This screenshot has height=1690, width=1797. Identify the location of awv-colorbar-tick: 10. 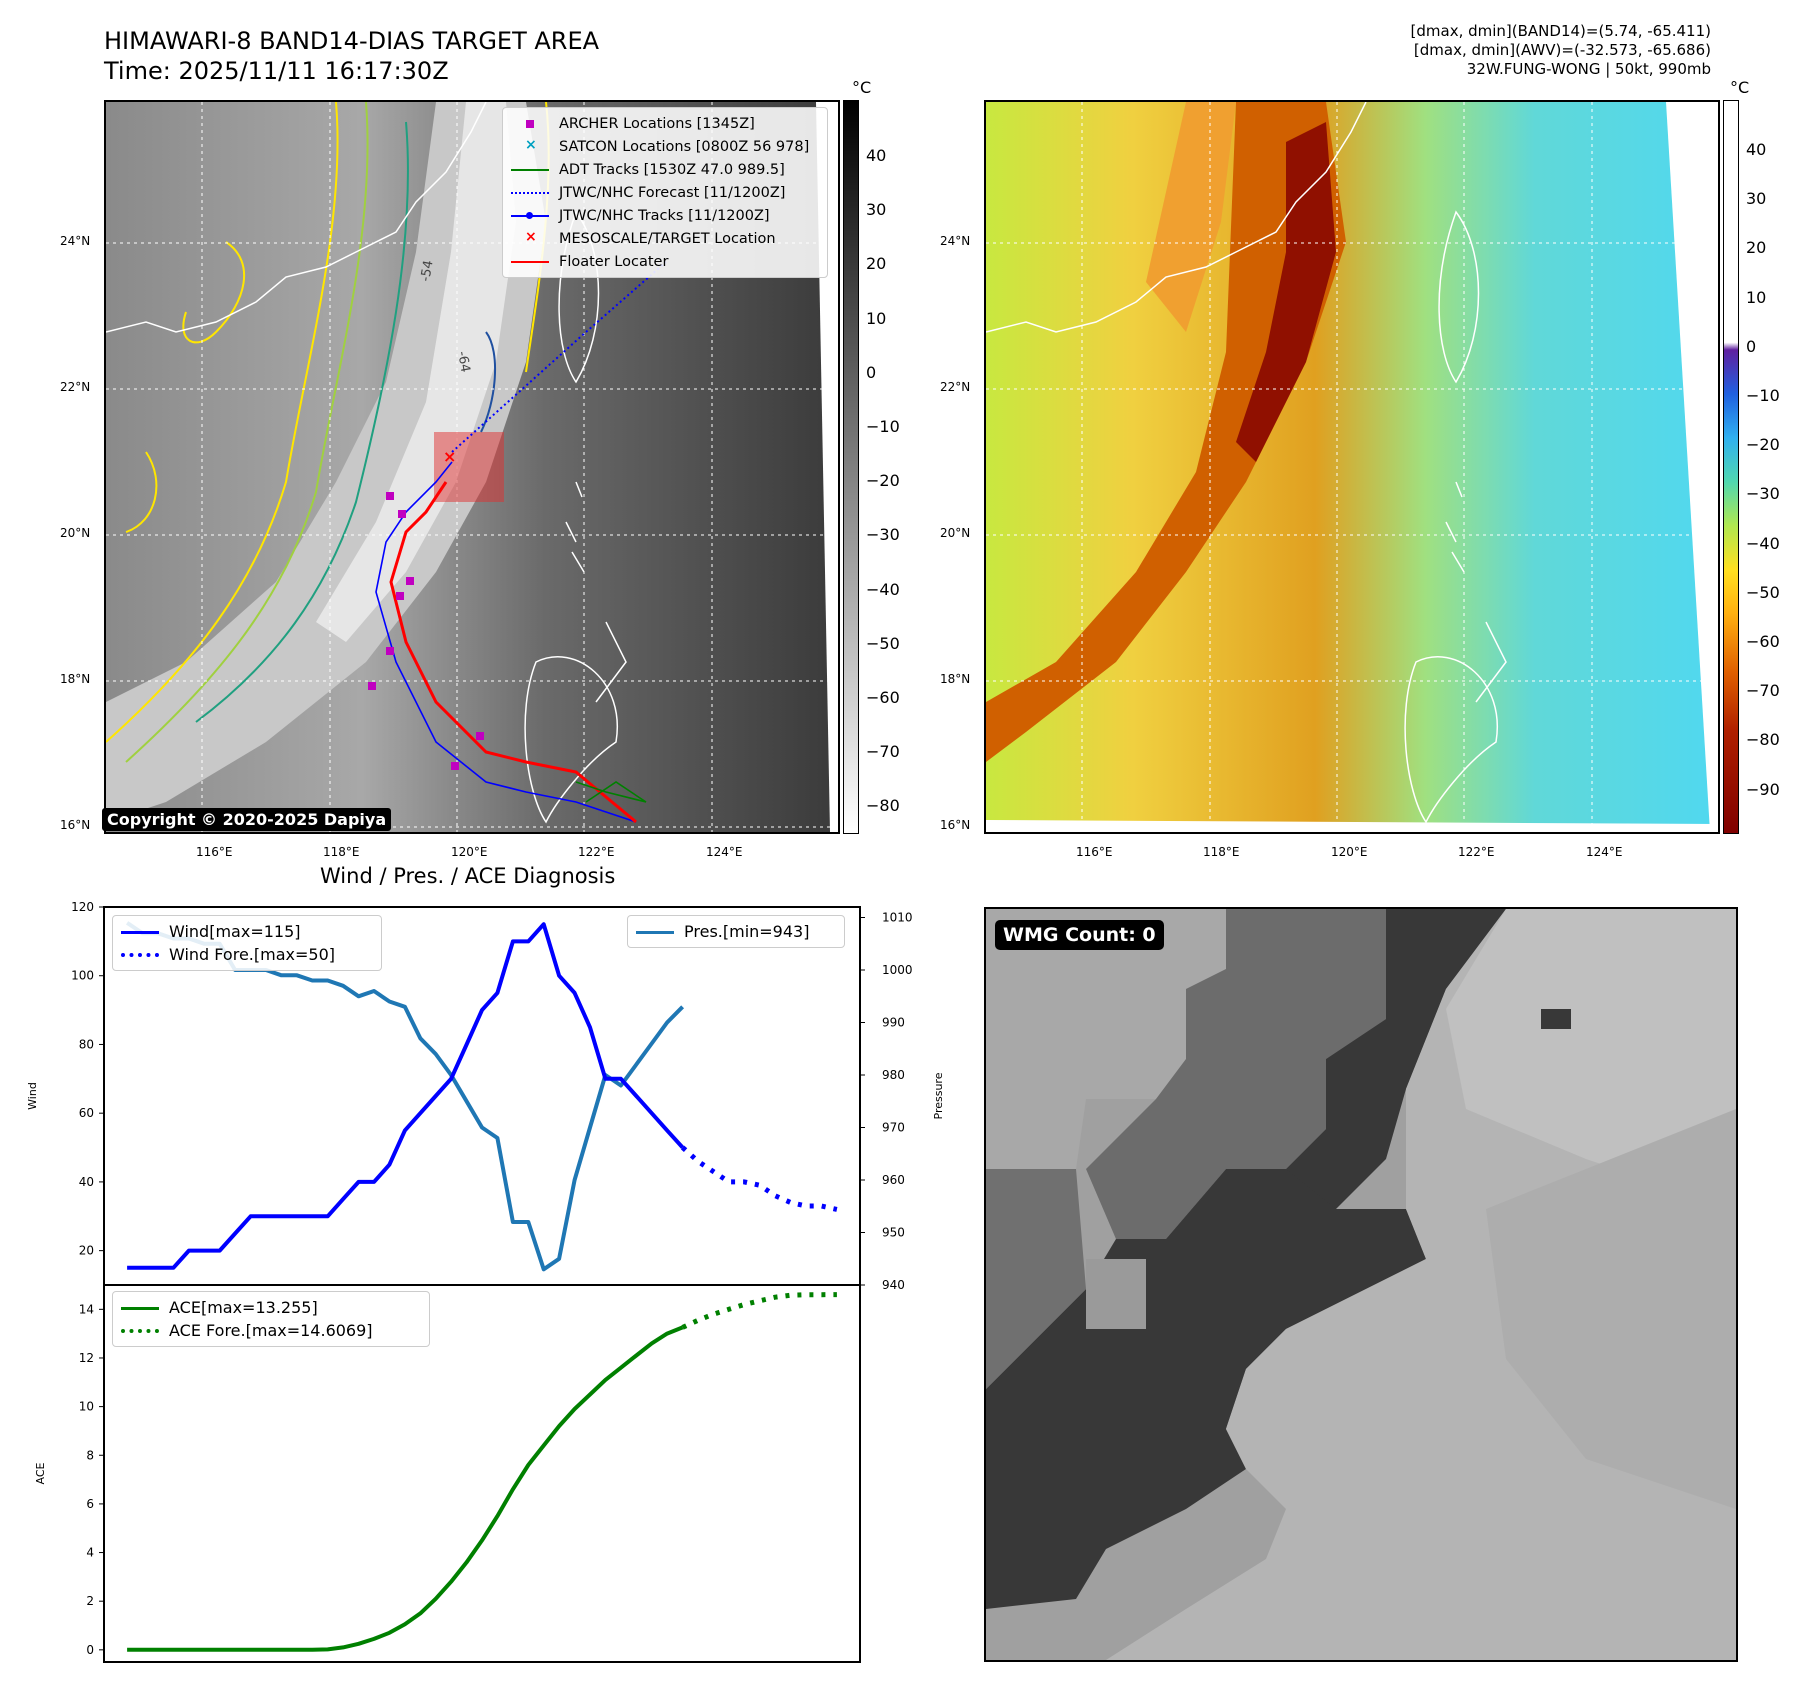
(1756, 297).